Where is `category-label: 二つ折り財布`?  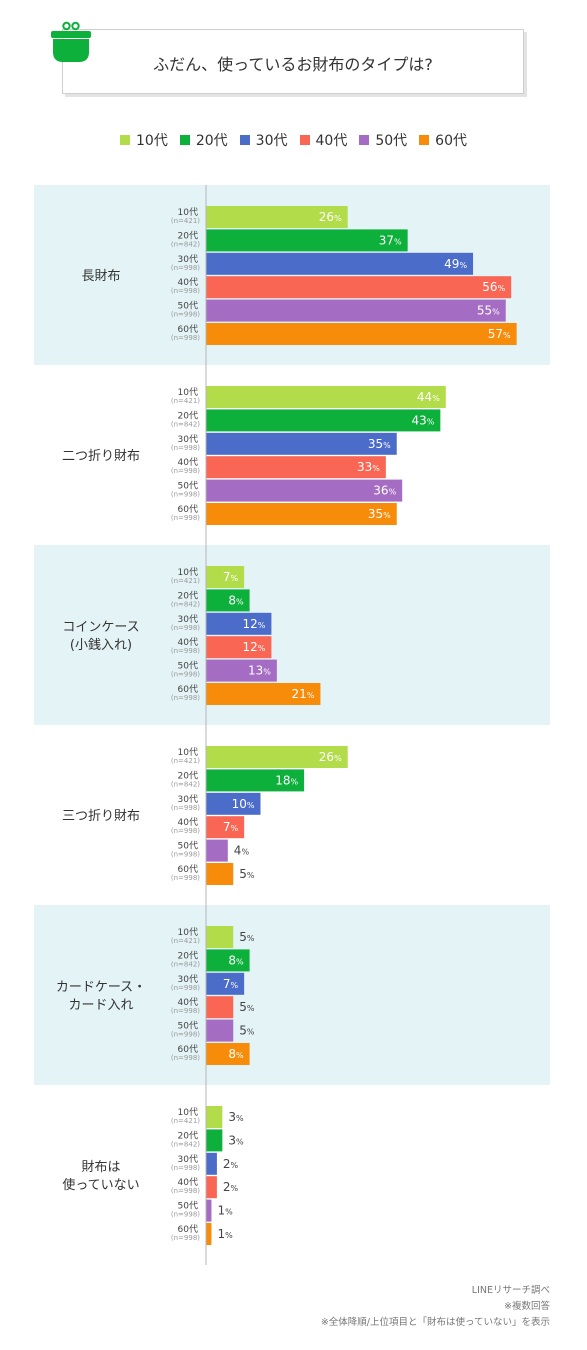
category-label: 二つ折り財布 is located at coordinates (101, 456).